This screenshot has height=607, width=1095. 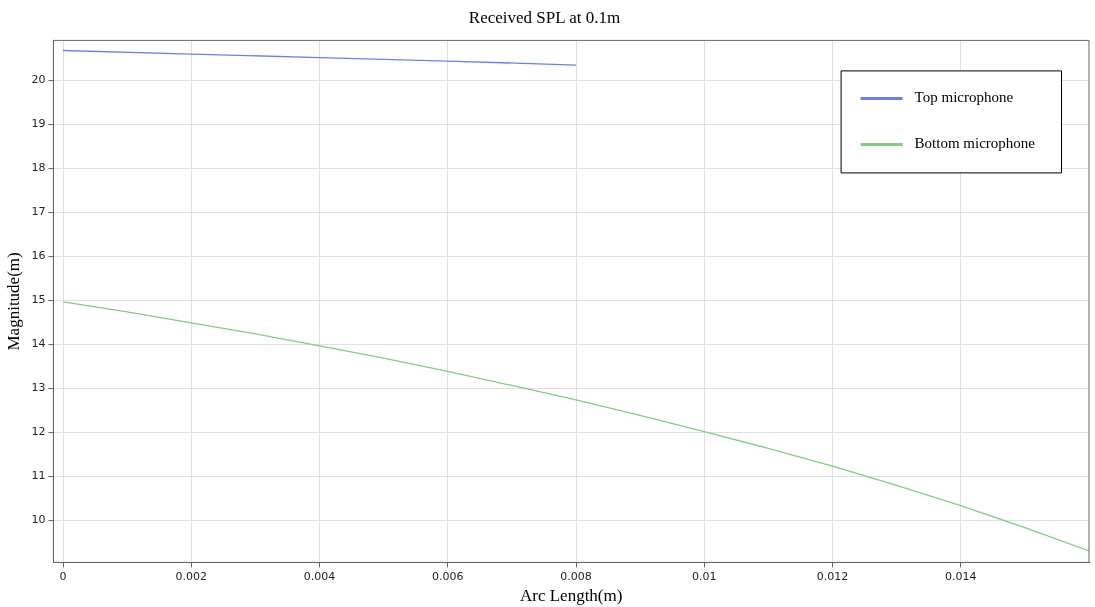 What do you see at coordinates (13, 301) in the screenshot?
I see `y-axis-title: Magnitude(m)` at bounding box center [13, 301].